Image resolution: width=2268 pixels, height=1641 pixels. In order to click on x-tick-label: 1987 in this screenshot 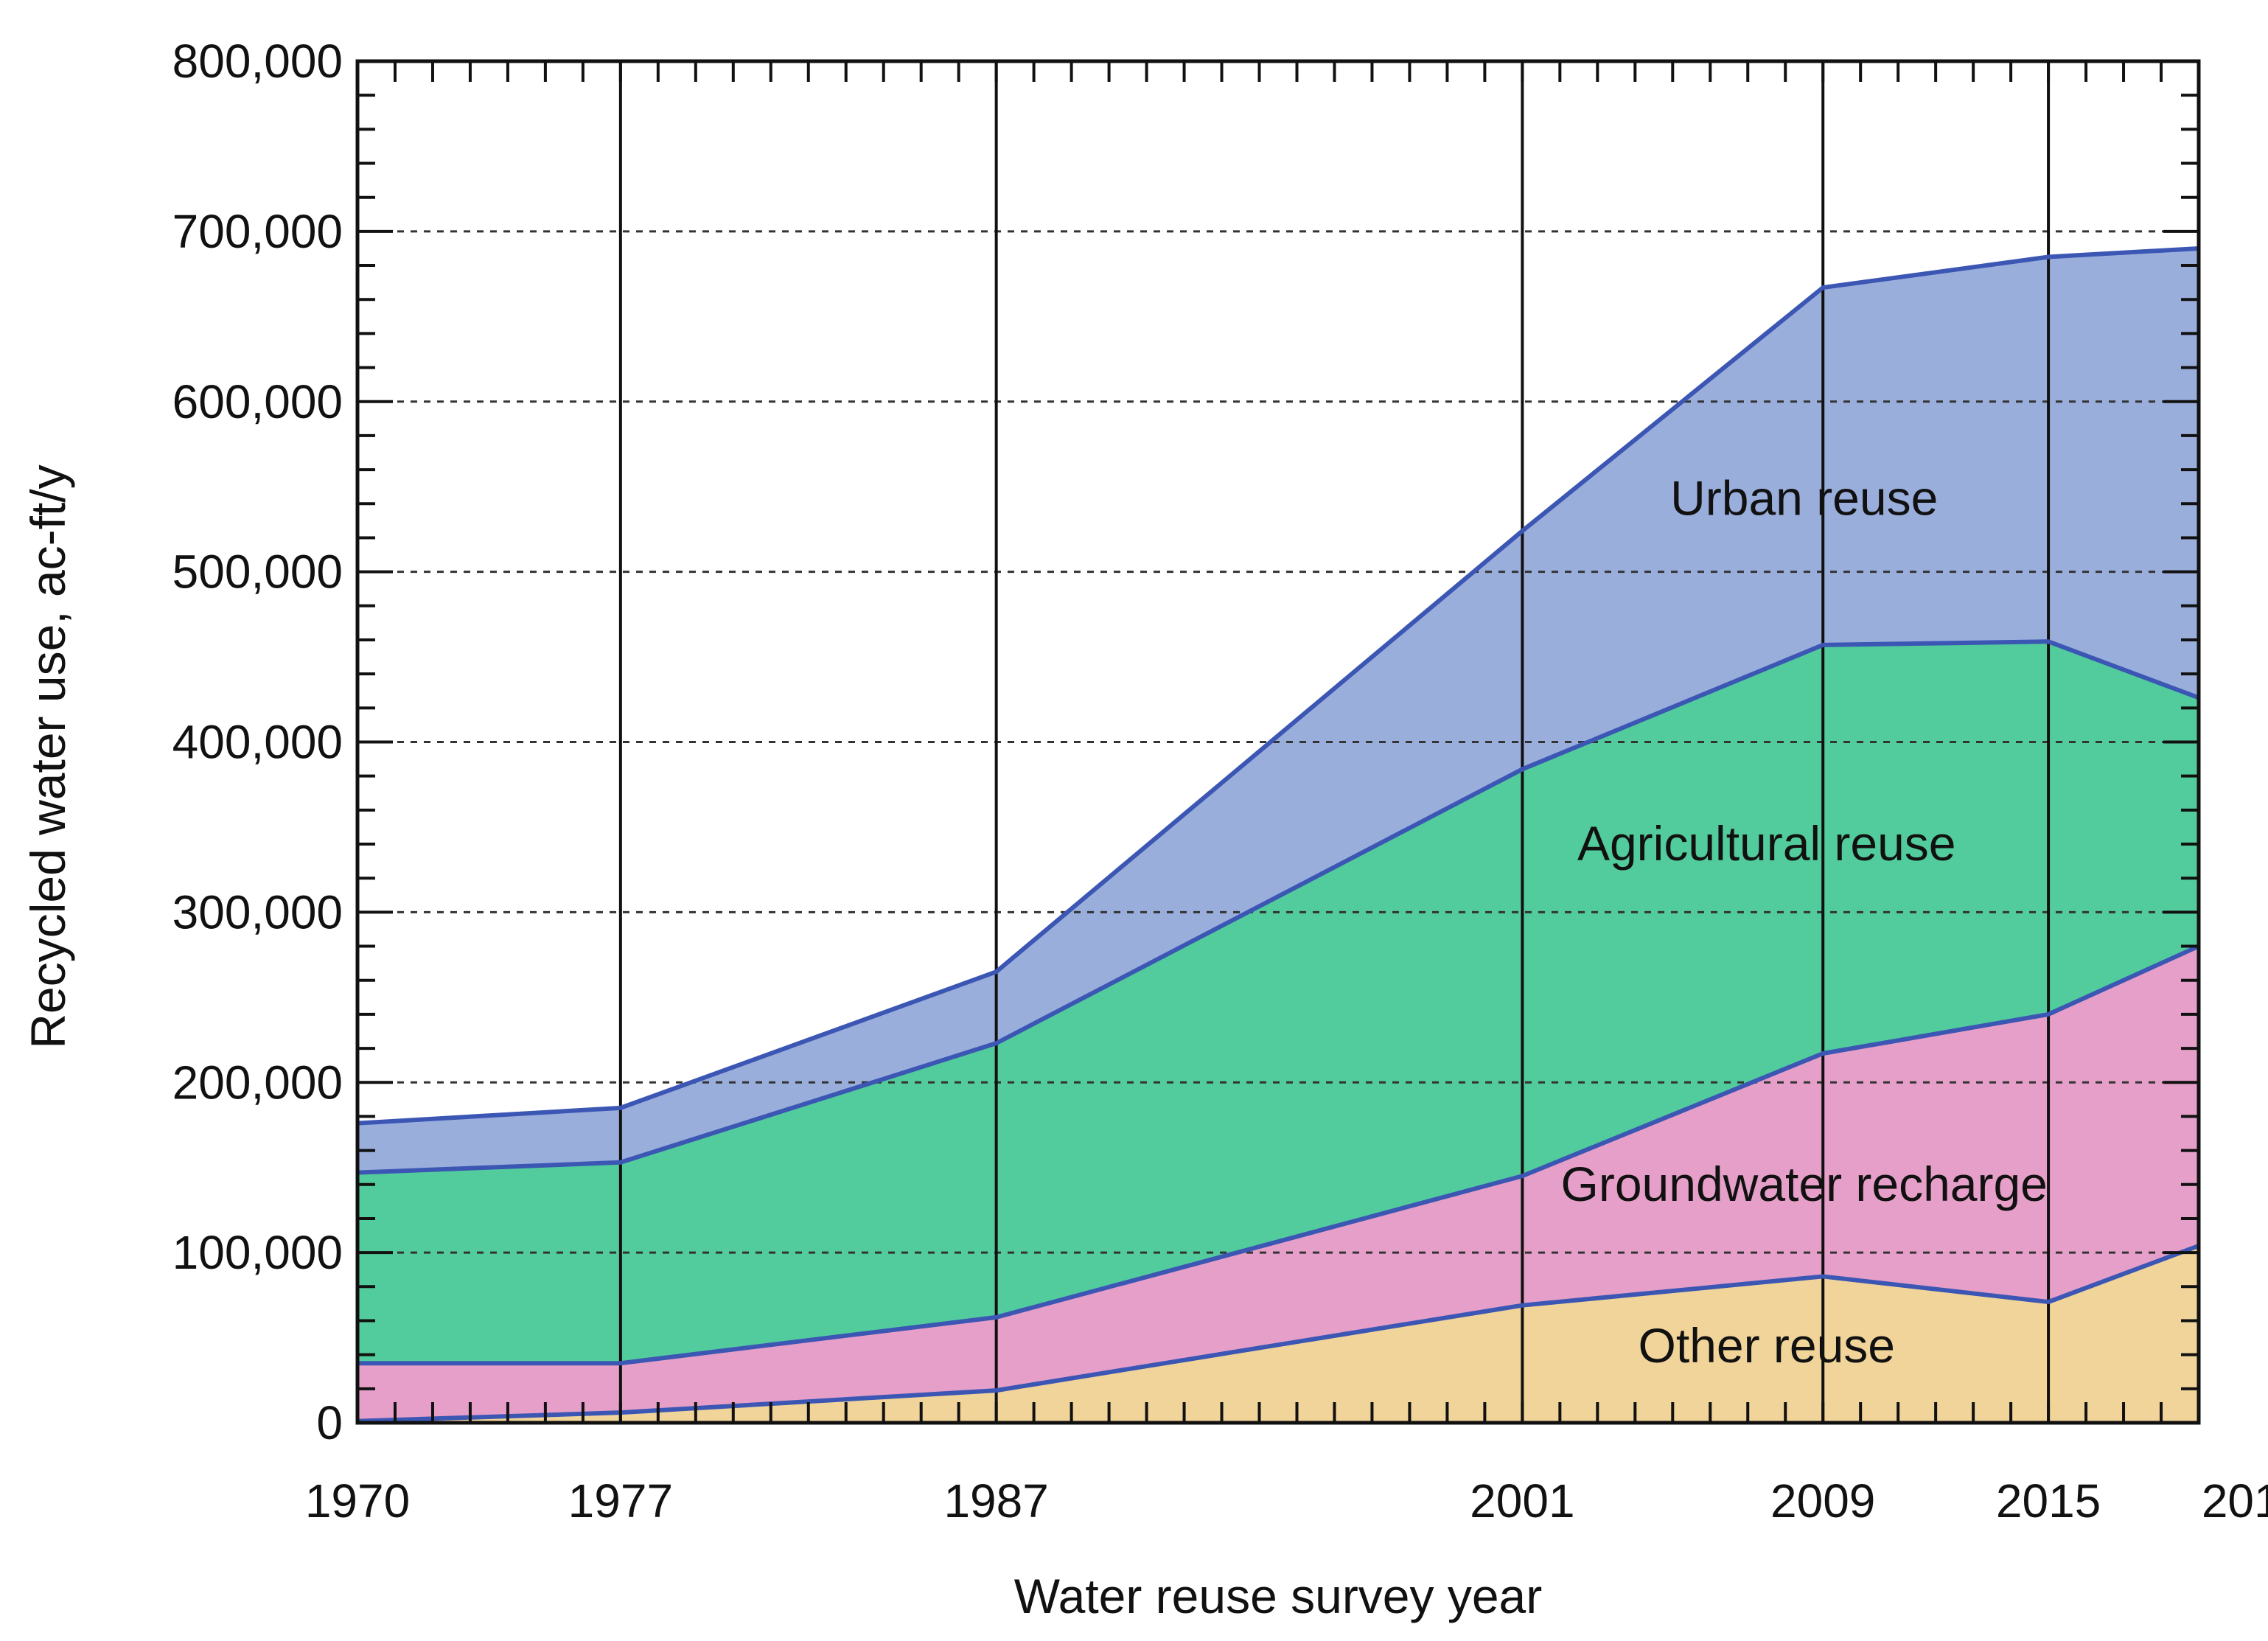, I will do `click(995, 1501)`.